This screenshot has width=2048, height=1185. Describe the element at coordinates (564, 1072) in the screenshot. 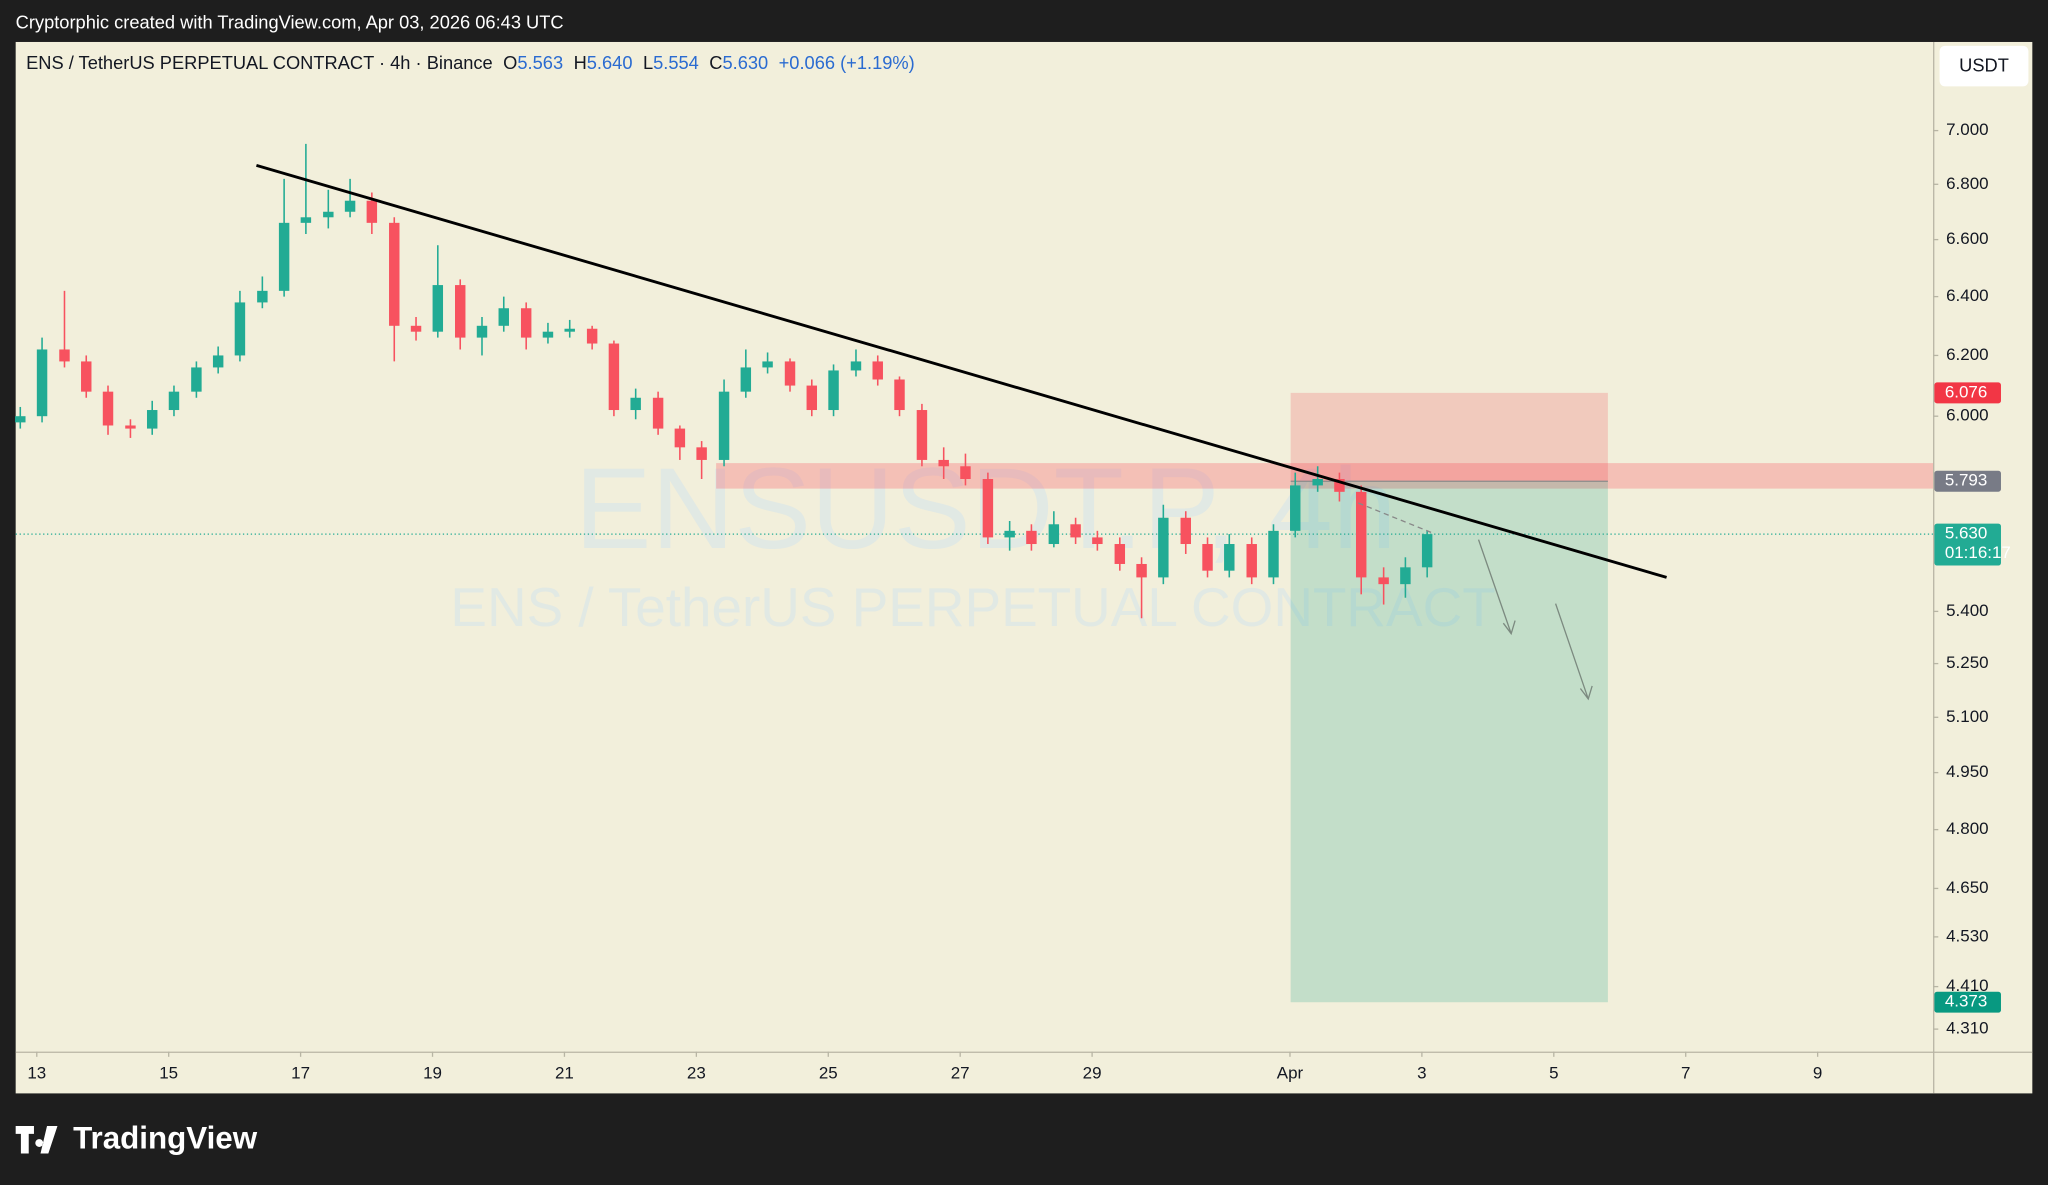

I see `x-tick-label: 21` at that location.